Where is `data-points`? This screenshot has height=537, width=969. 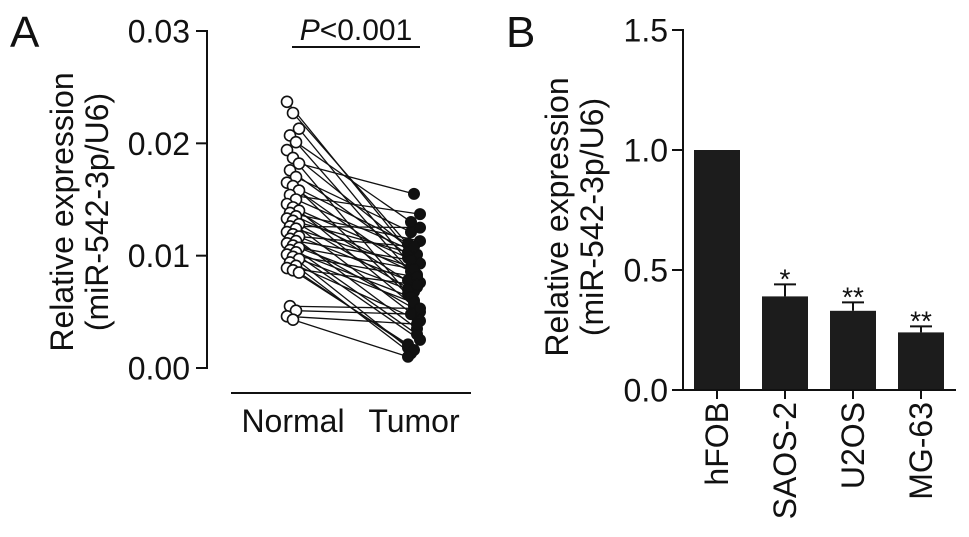
data-points is located at coordinates (353, 229).